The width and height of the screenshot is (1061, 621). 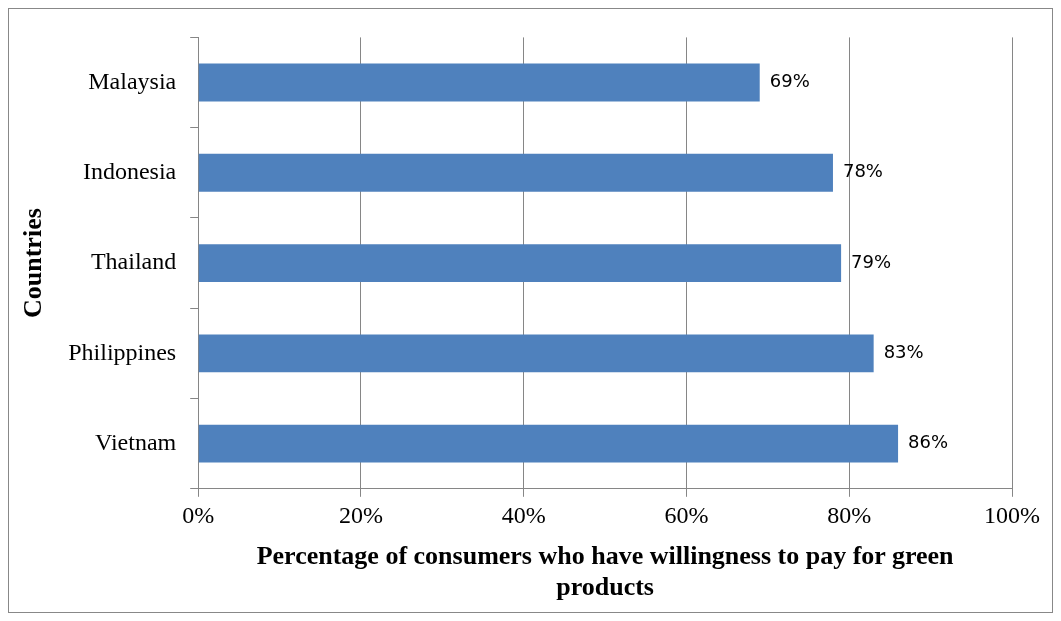 What do you see at coordinates (523, 515) in the screenshot?
I see `x-tick-label: 40%` at bounding box center [523, 515].